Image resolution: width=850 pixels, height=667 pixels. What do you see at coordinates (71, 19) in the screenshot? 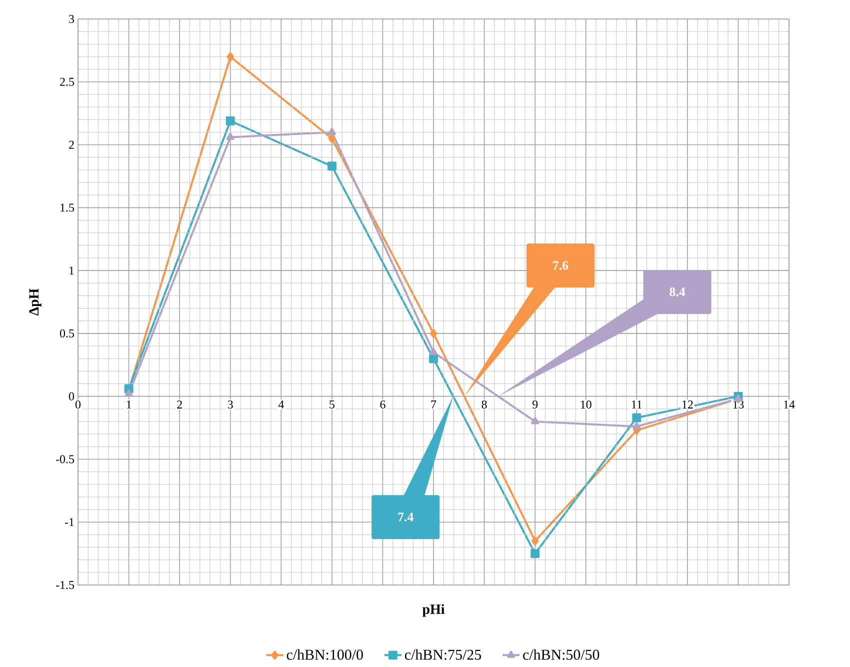
I see `y-tick-label: 3` at bounding box center [71, 19].